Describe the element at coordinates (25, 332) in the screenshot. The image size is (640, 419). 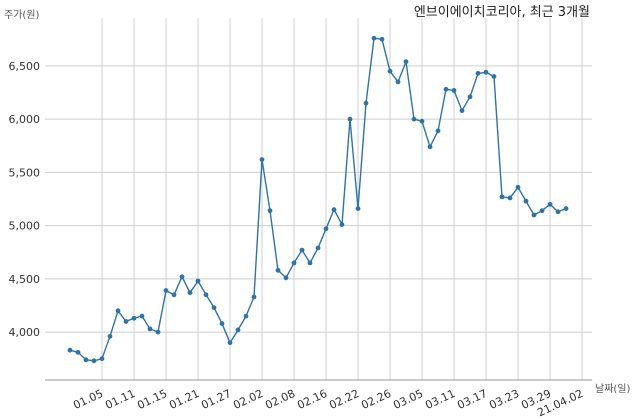
I see `y-tick-label: 4,000` at that location.